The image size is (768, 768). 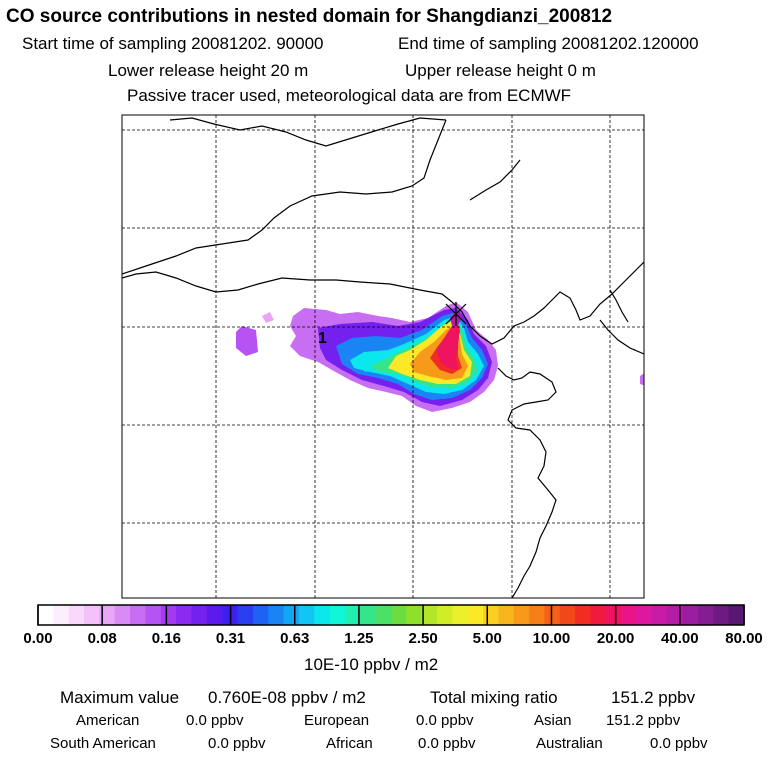 I want to click on plume-lilac-spot, so click(x=268, y=317).